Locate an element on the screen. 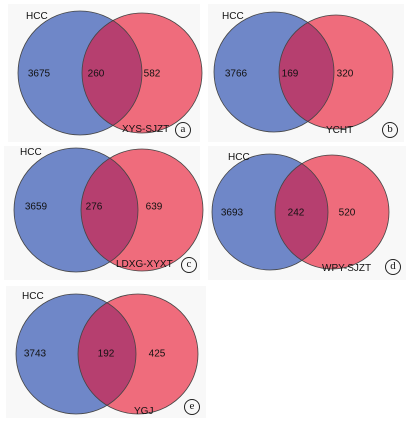 This screenshot has width=416, height=422. overlap-region-c is located at coordinates (109, 210).